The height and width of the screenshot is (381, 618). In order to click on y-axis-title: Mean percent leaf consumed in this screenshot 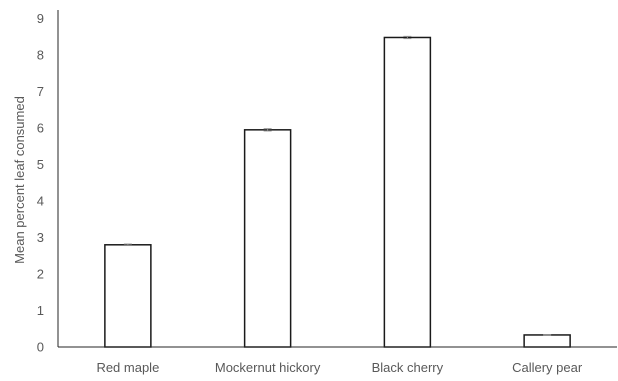, I will do `click(19, 180)`.